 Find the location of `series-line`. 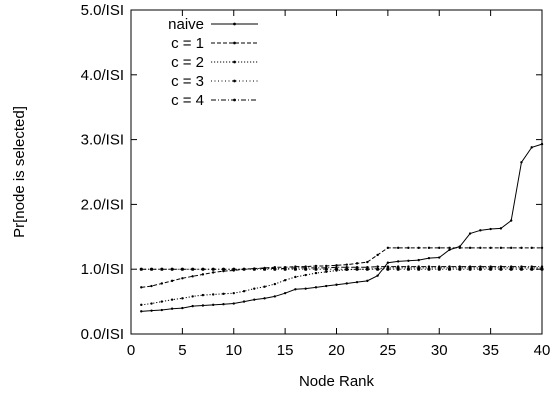

series-line is located at coordinates (341, 267).